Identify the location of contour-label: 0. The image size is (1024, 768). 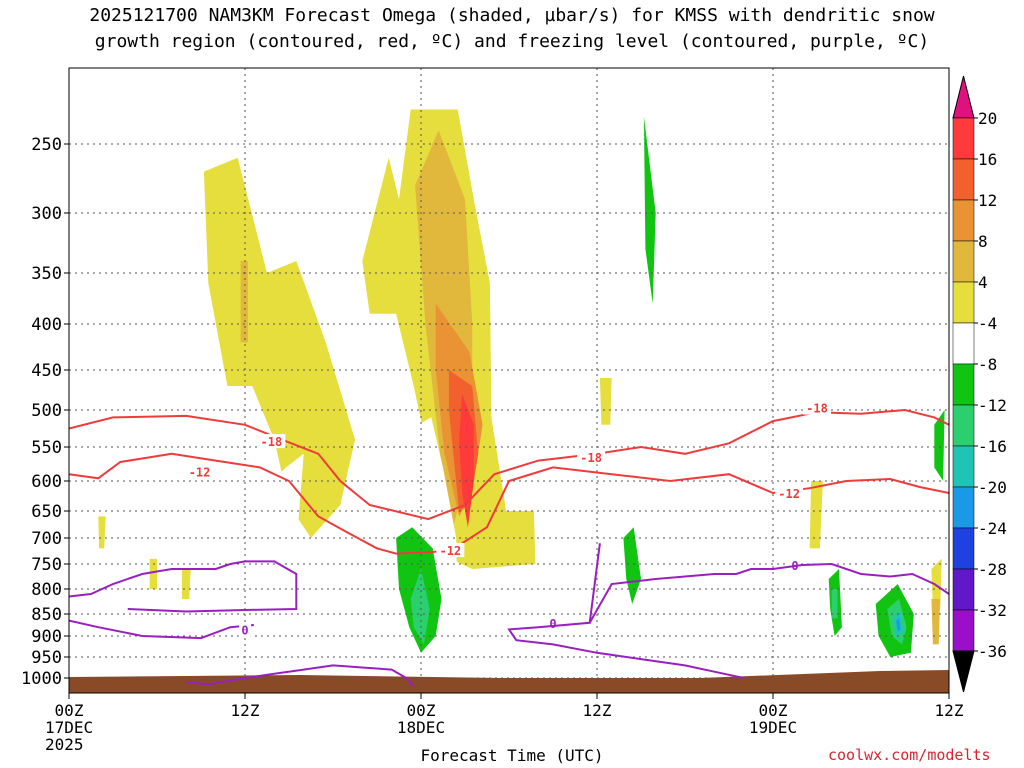
(244, 630).